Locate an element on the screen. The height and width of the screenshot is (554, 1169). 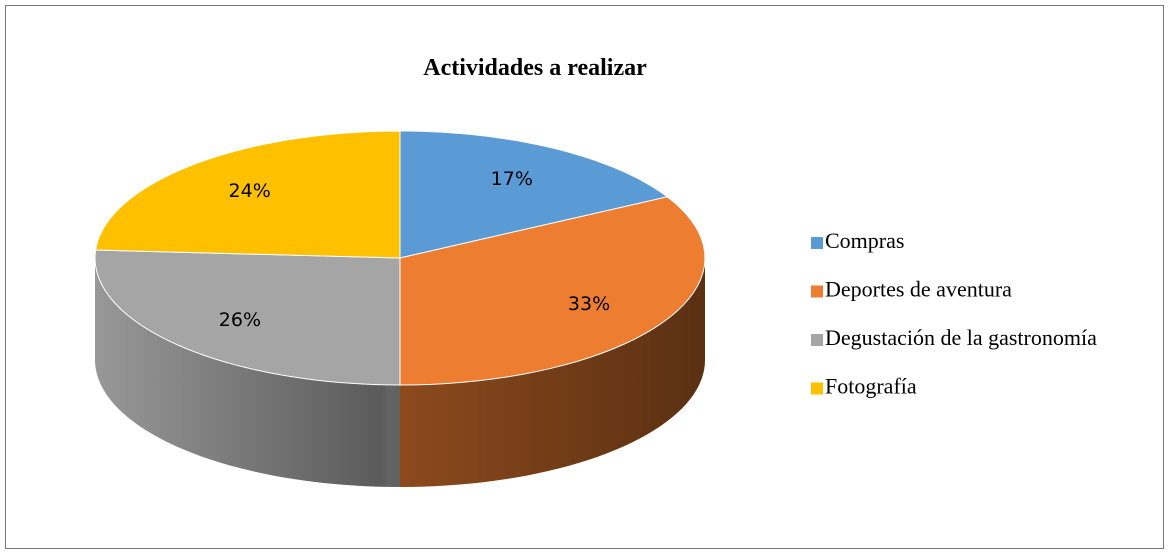
data-label: 33% is located at coordinates (589, 304).